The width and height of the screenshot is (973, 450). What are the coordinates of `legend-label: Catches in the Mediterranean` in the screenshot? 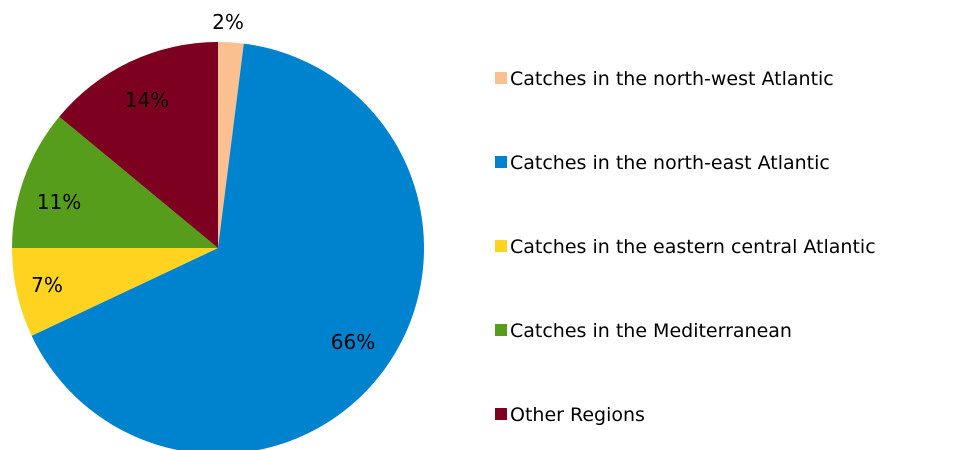 It's located at (651, 331).